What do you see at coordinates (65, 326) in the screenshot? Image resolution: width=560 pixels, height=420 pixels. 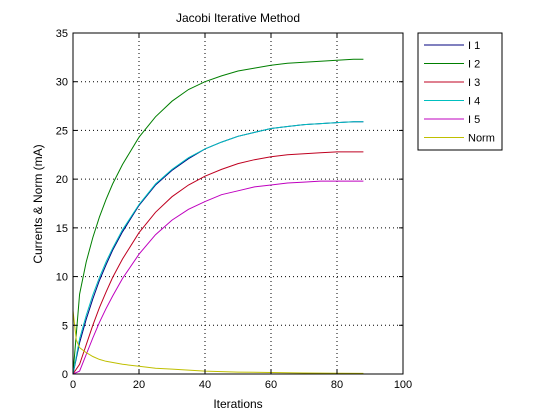 I see `y-tick-label: 5` at bounding box center [65, 326].